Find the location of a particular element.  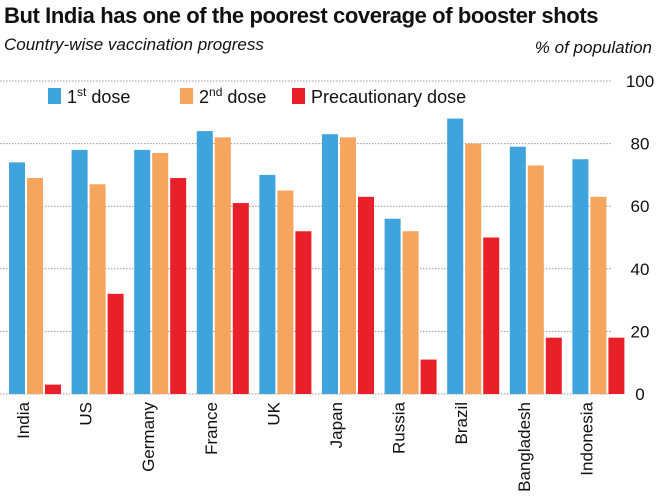

y-tick-label: 80 is located at coordinates (640, 144).